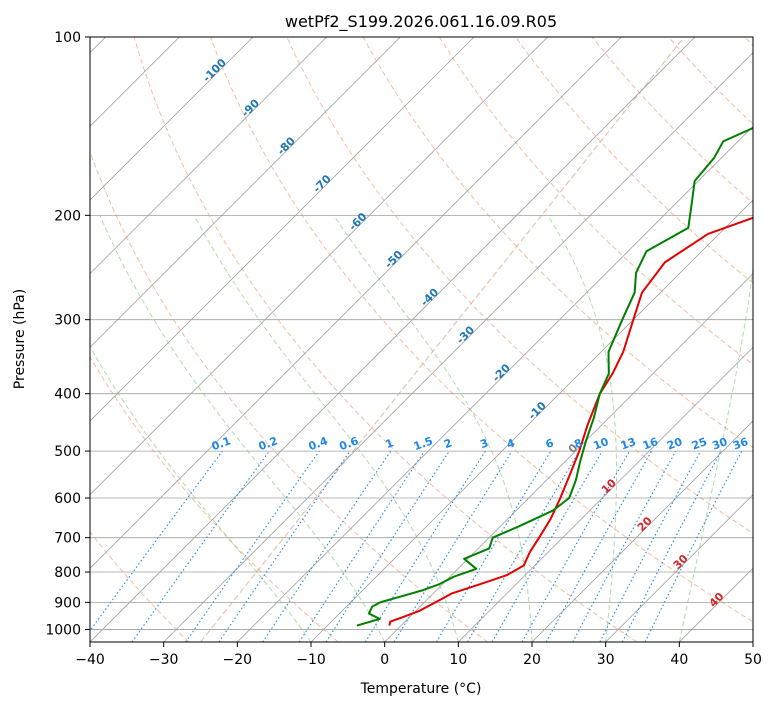 This screenshot has width=775, height=708. What do you see at coordinates (67, 216) in the screenshot?
I see `y-tick-label: 200` at bounding box center [67, 216].